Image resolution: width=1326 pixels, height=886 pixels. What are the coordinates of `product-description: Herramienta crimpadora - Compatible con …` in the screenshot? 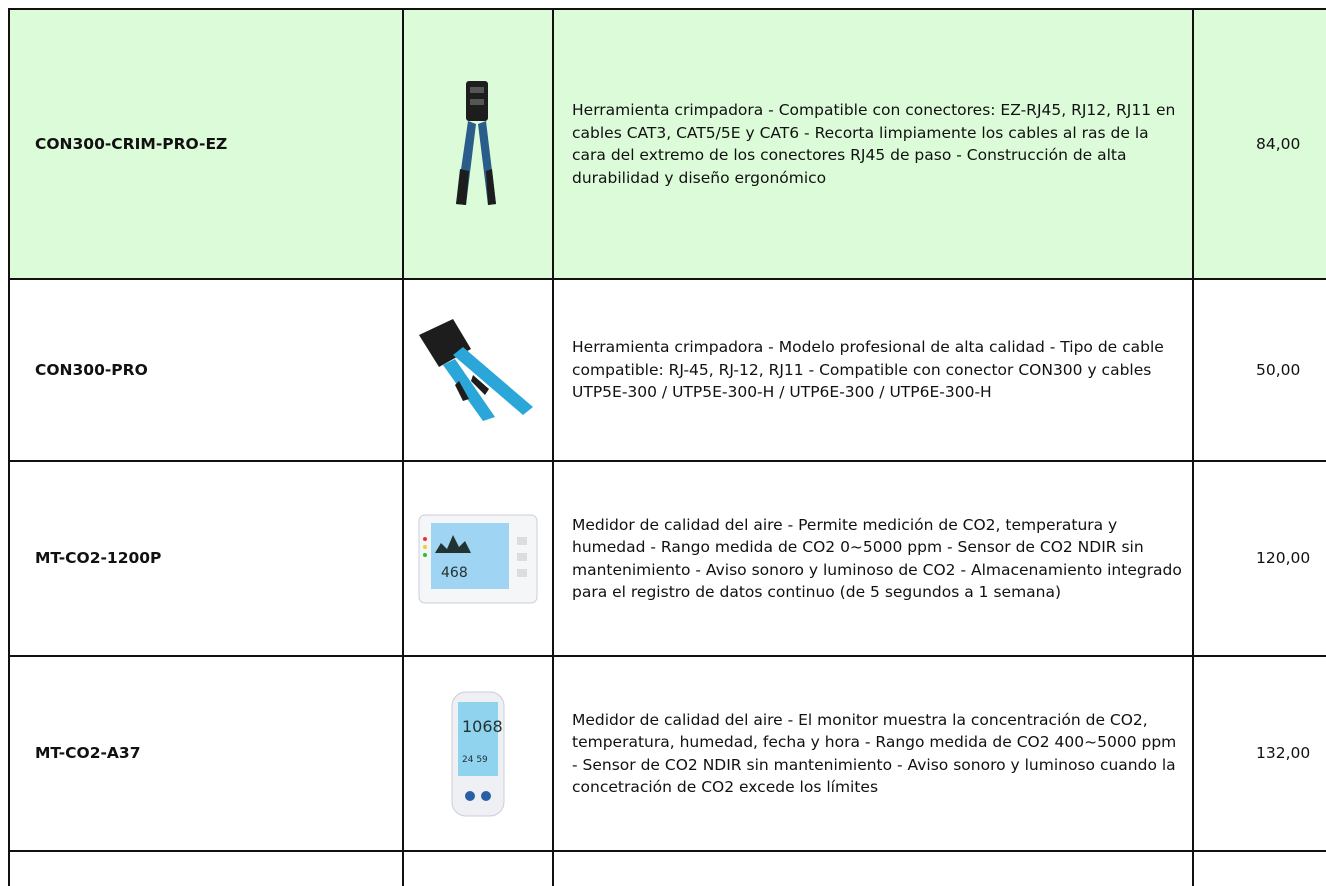 It's located at (873, 144).